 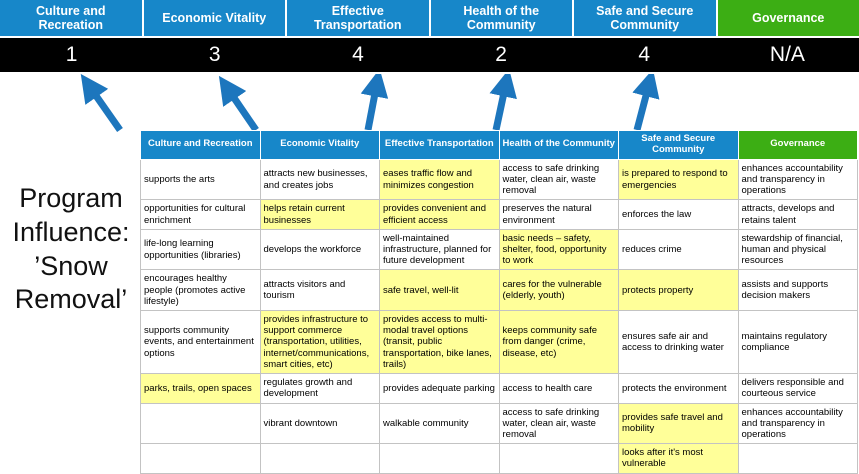 What do you see at coordinates (559, 388) in the screenshot?
I see `table-cell: access to health care` at bounding box center [559, 388].